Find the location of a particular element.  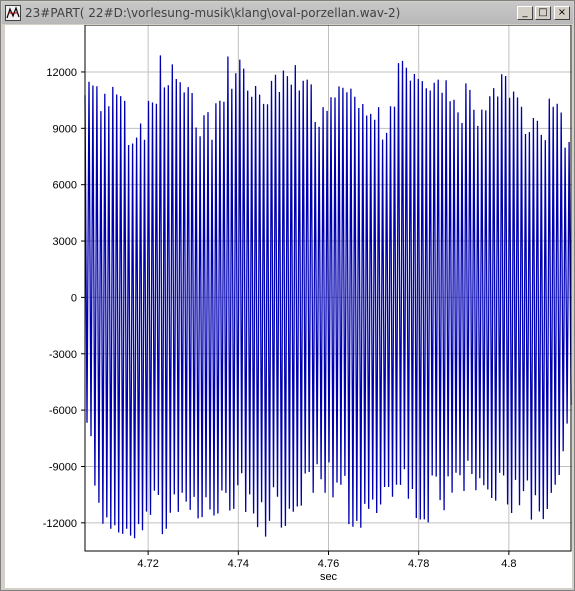

maximize-button: □ is located at coordinates (543, 13).